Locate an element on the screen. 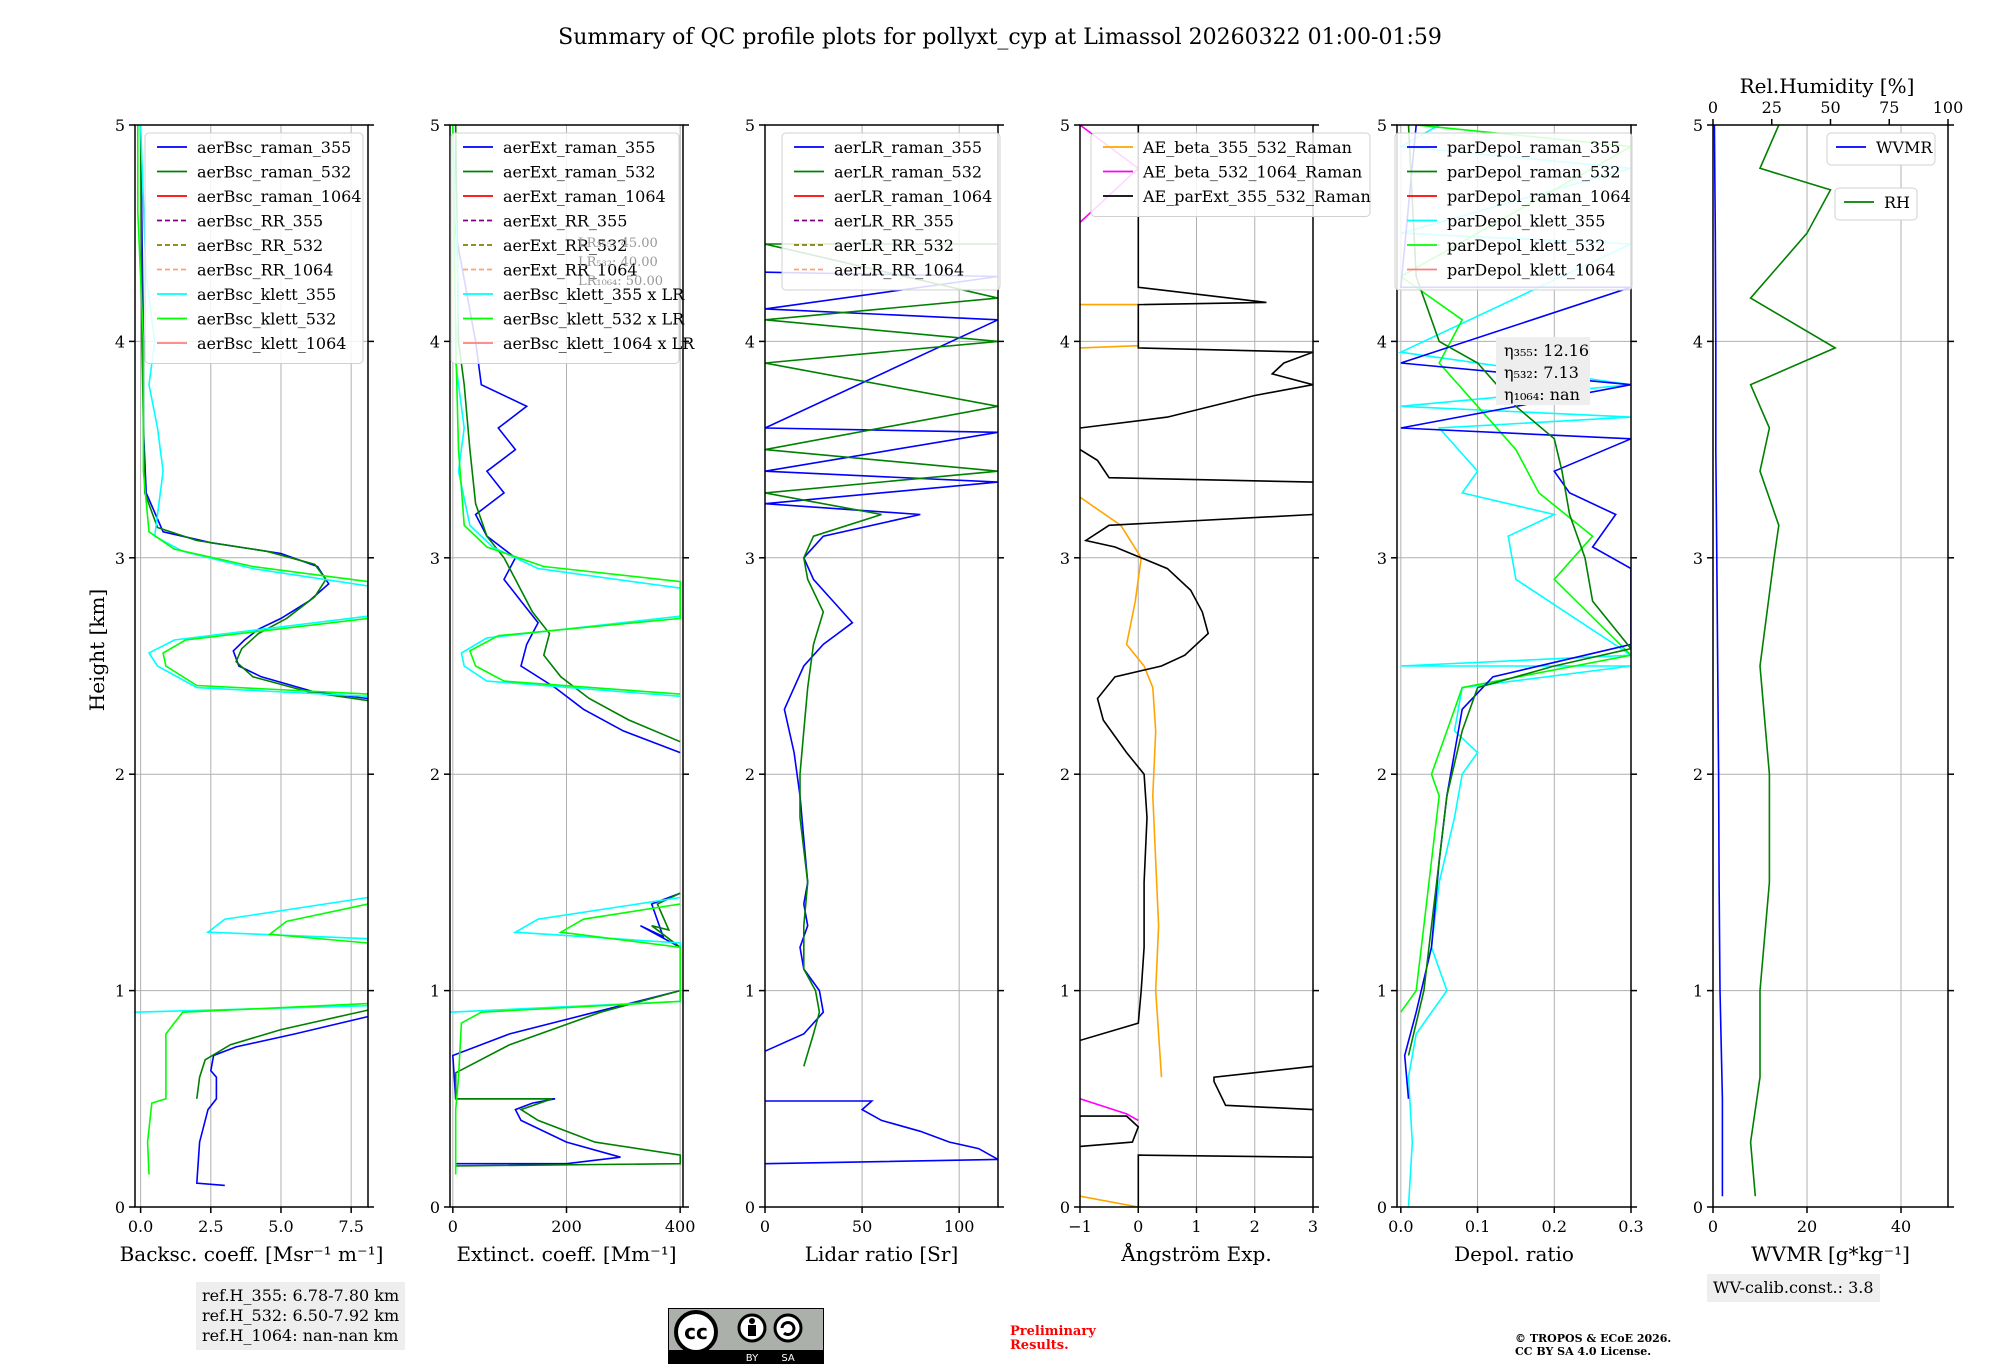  legend-label: aerLR_raman_355 is located at coordinates (908, 147).